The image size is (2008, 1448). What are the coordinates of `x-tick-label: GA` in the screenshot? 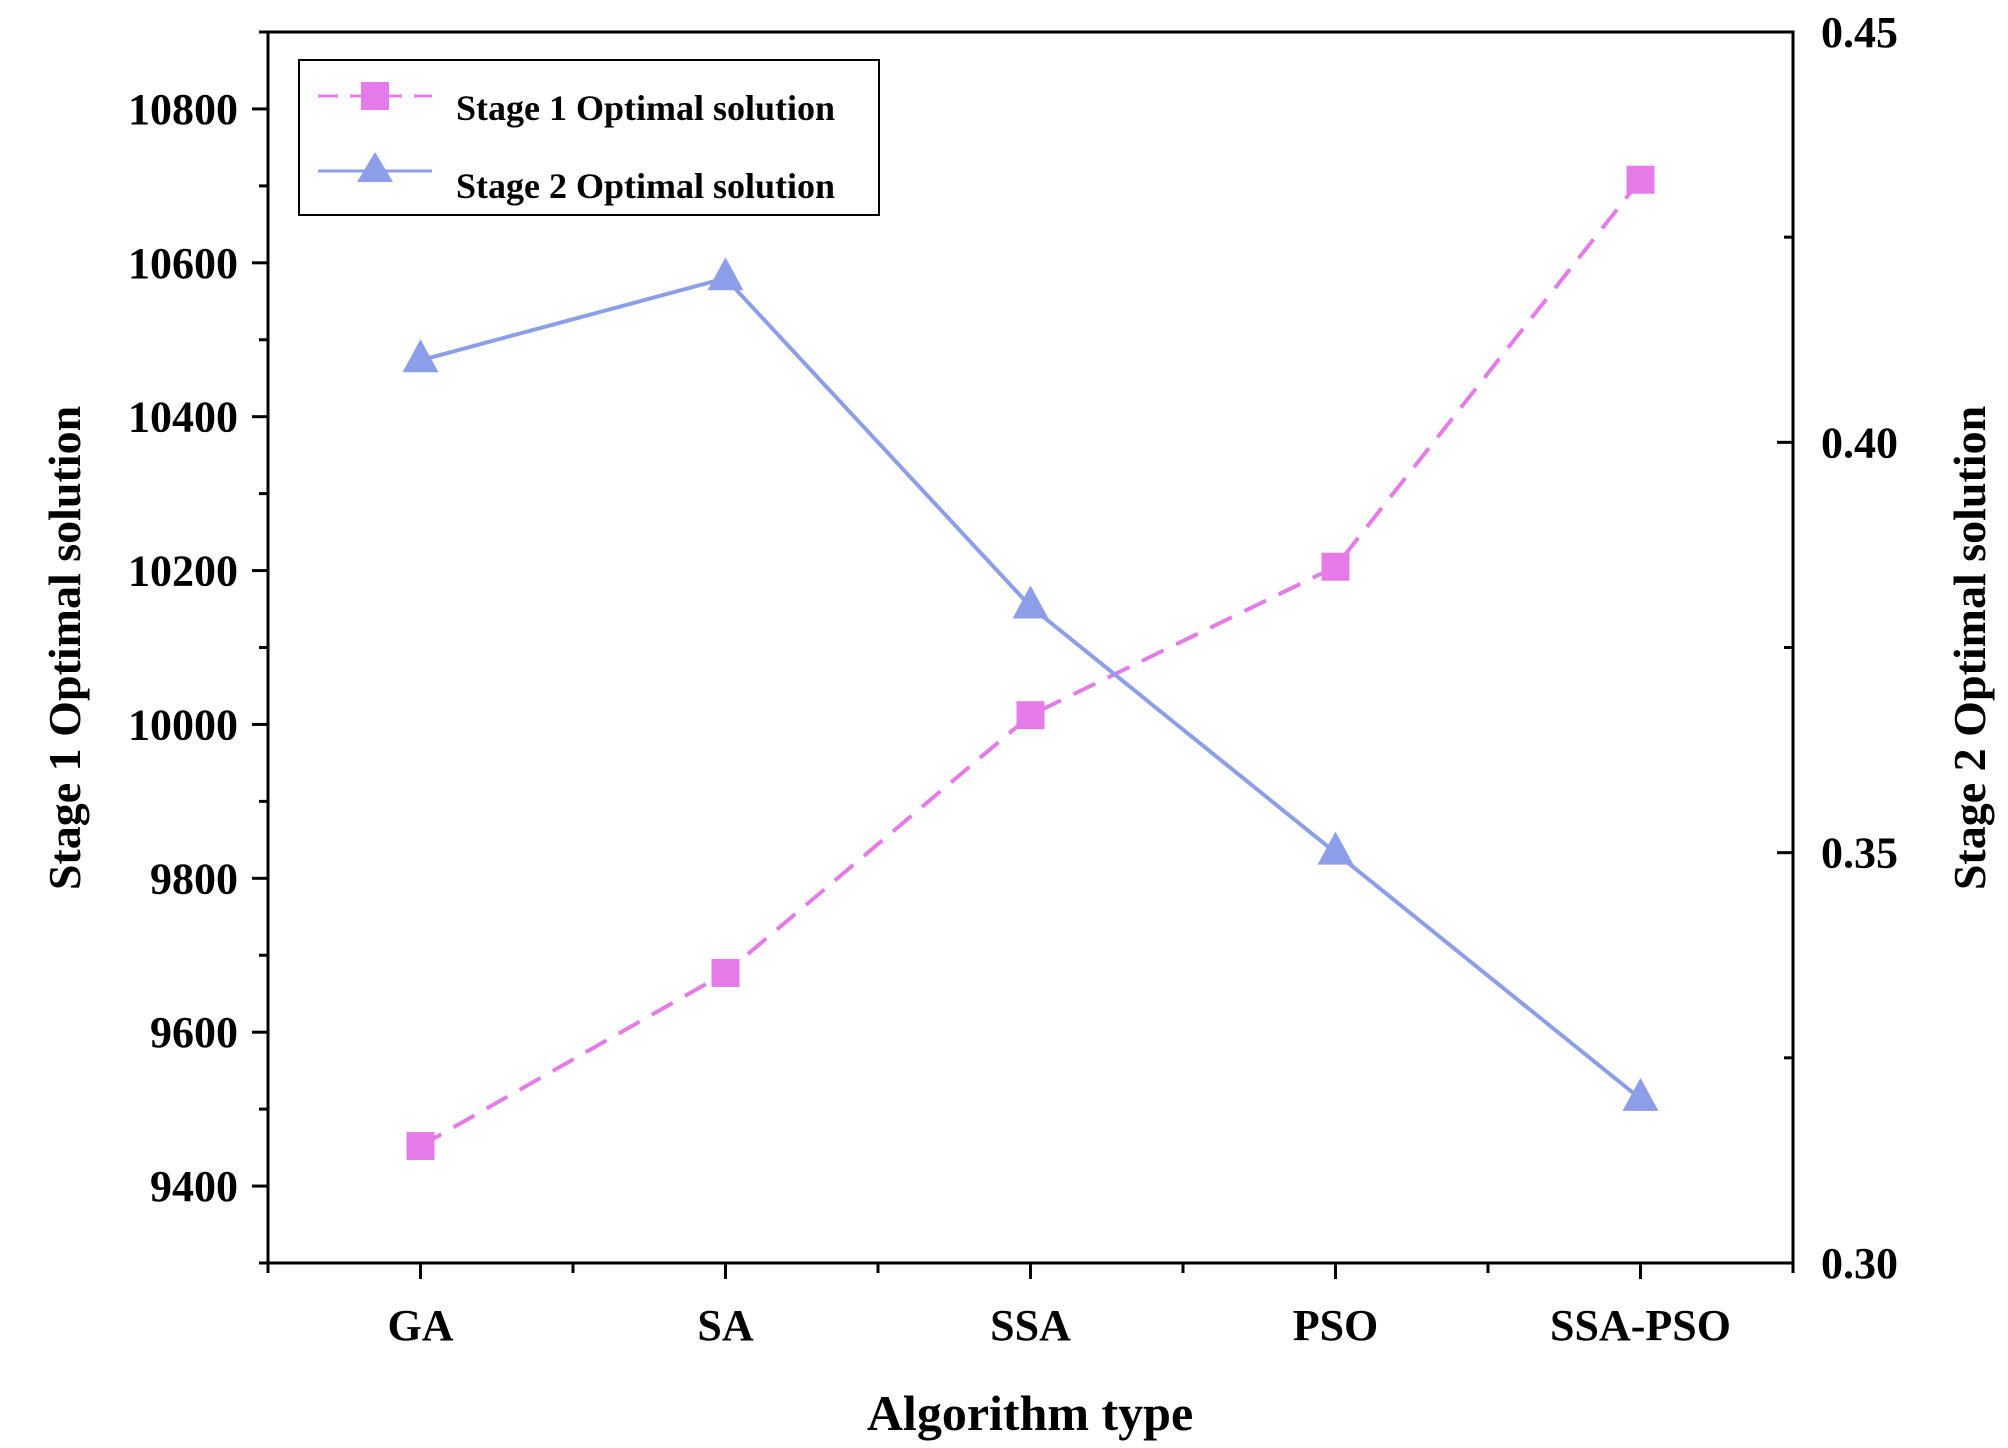 It's located at (421, 1325).